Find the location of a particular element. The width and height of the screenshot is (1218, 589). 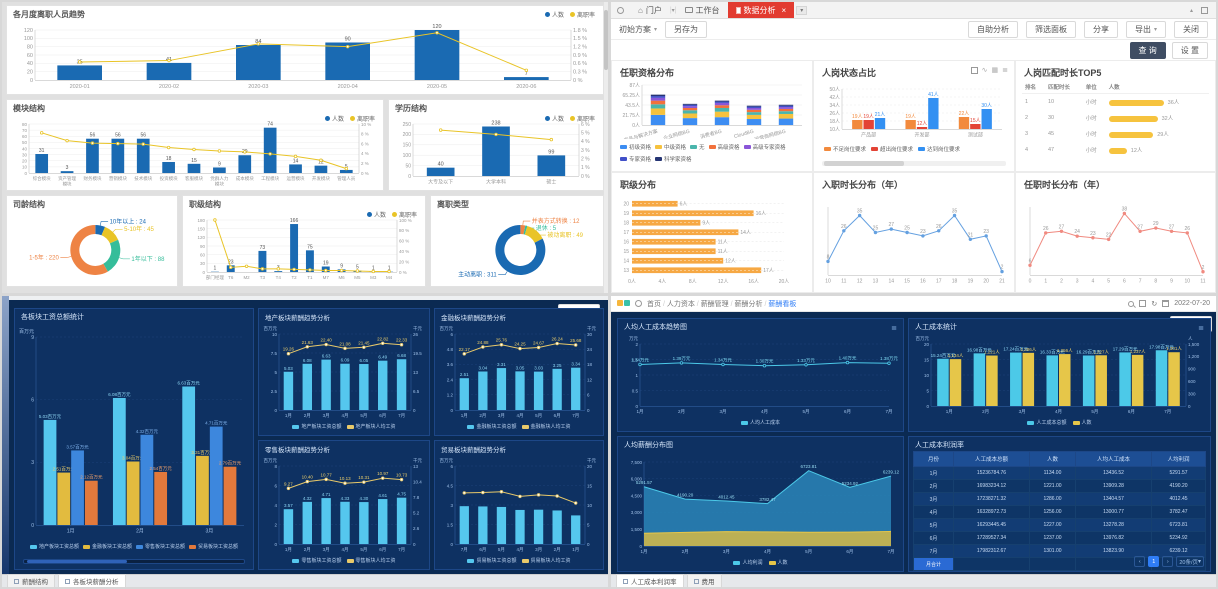

legend-item: 人均利润 is located at coordinates (748, 562).